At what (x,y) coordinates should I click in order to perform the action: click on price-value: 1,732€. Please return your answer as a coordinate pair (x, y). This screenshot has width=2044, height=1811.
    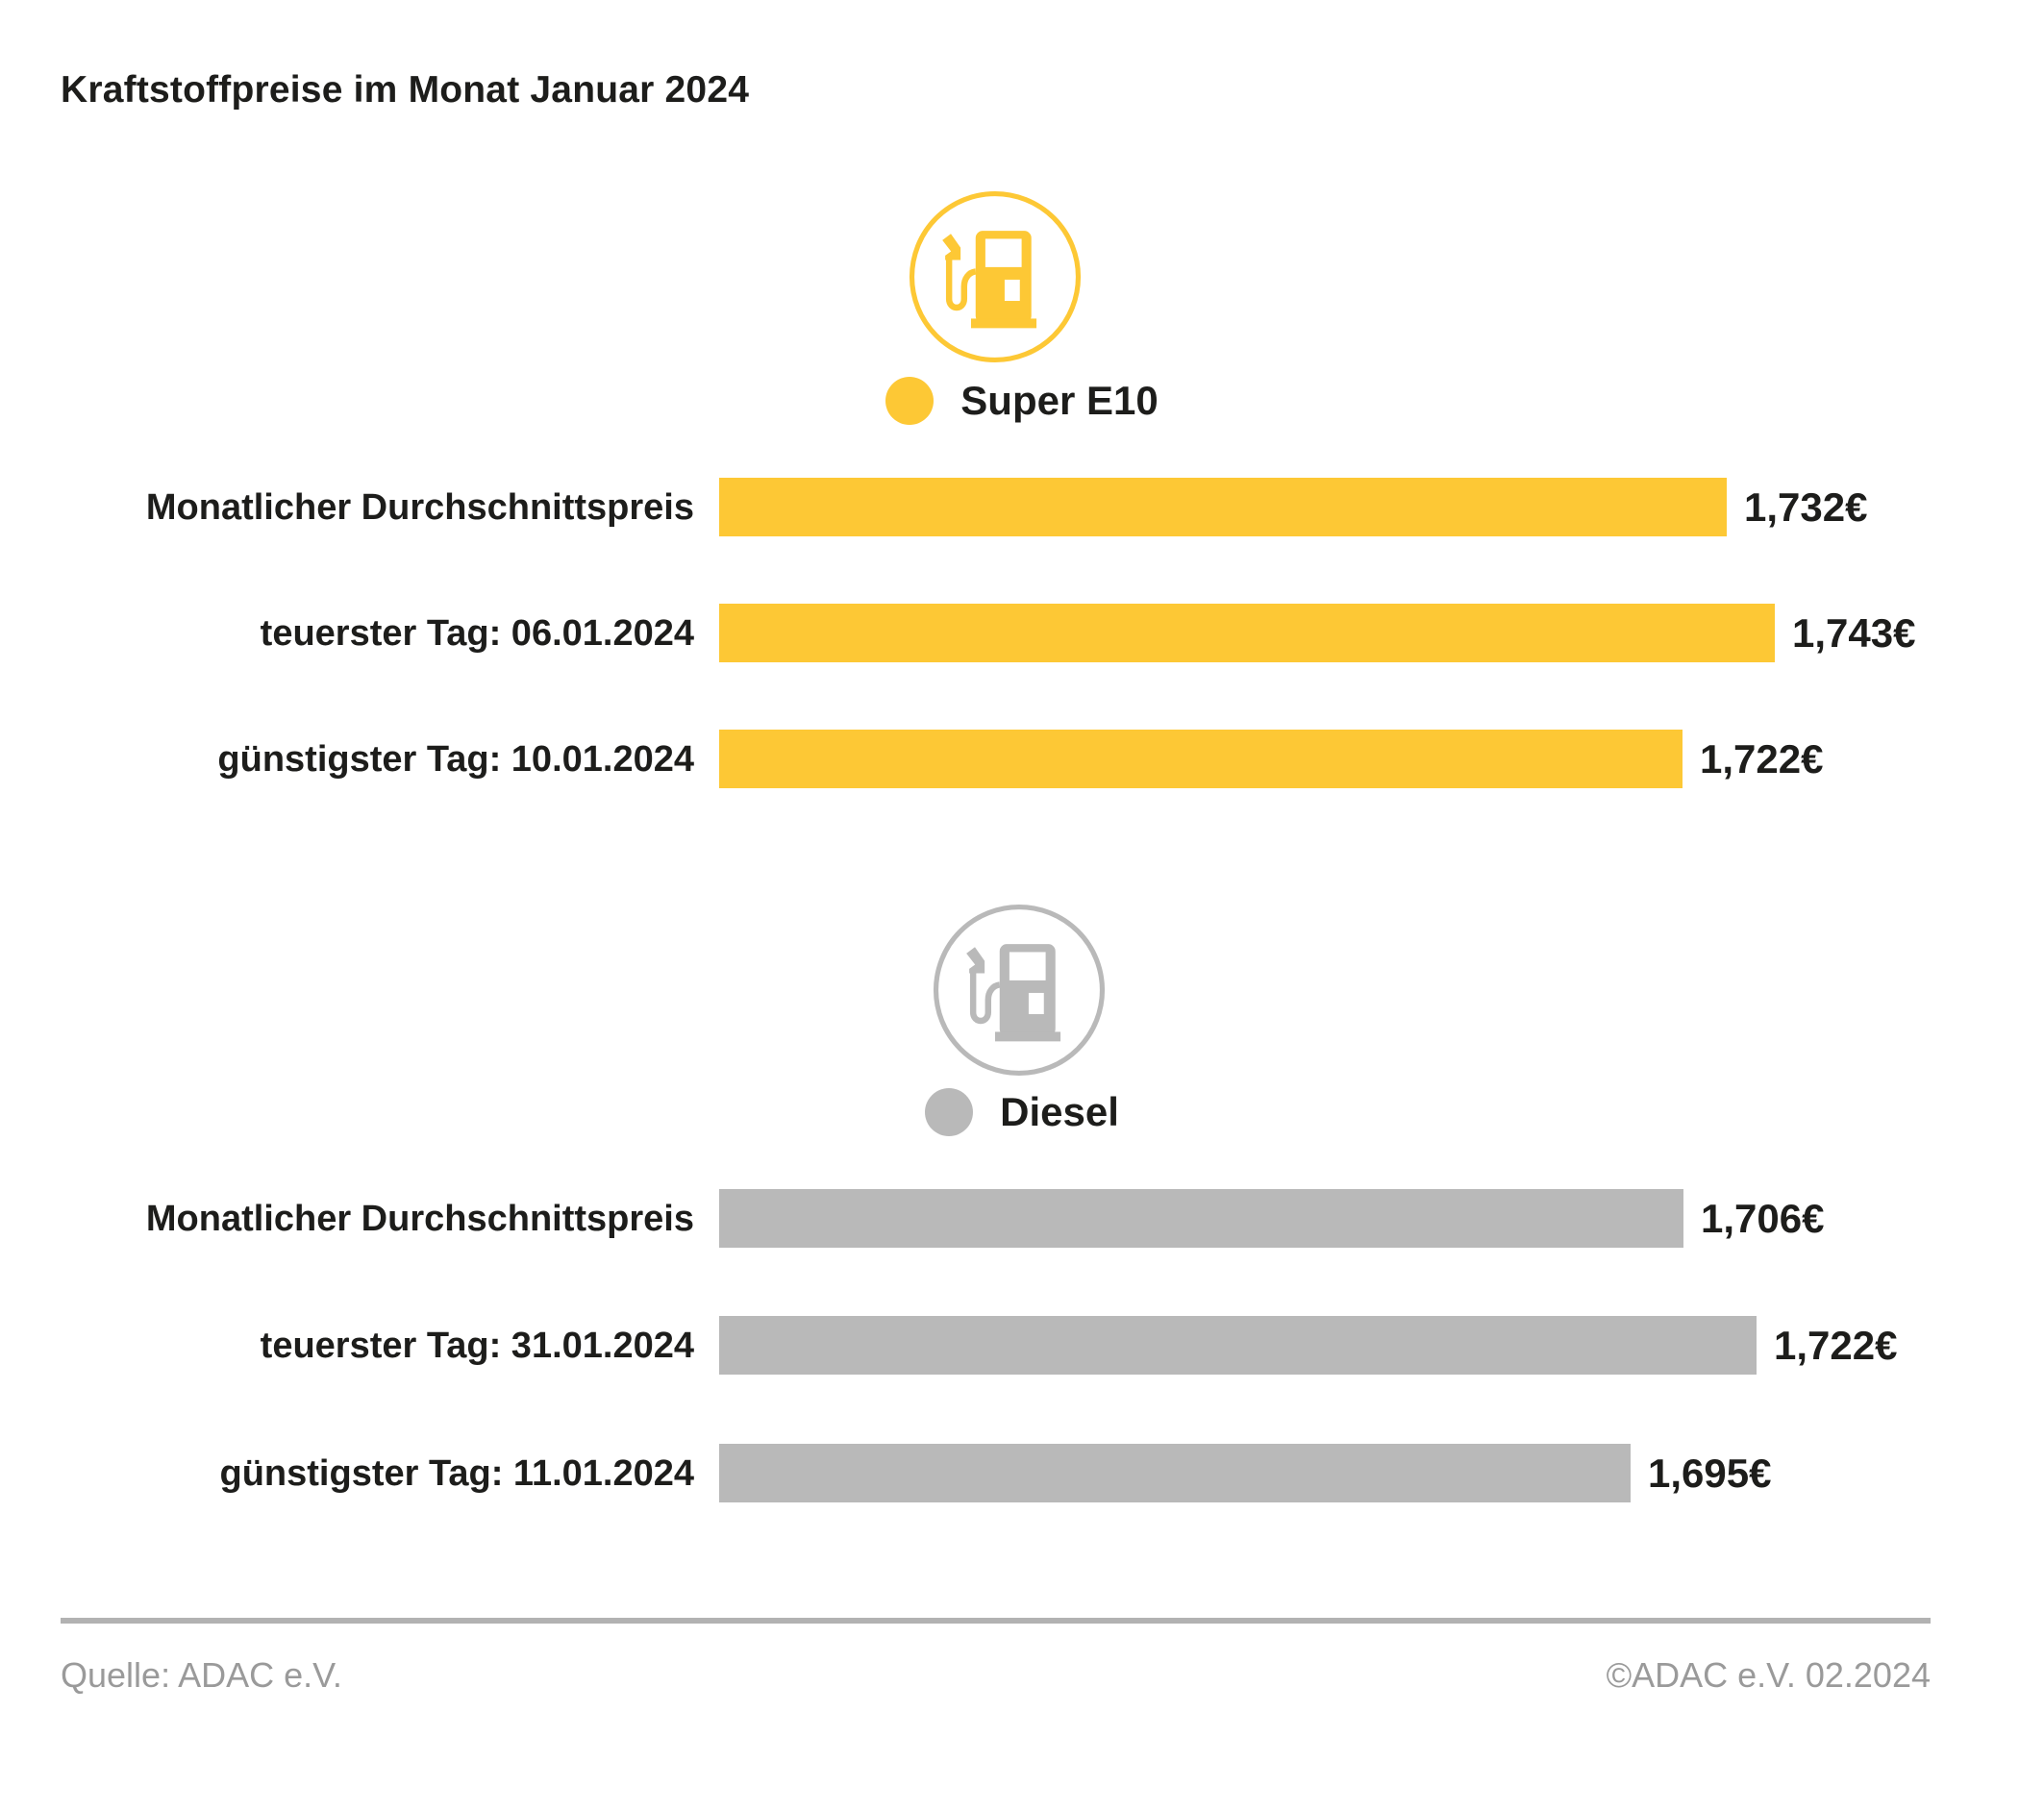
    Looking at the image, I should click on (1806, 507).